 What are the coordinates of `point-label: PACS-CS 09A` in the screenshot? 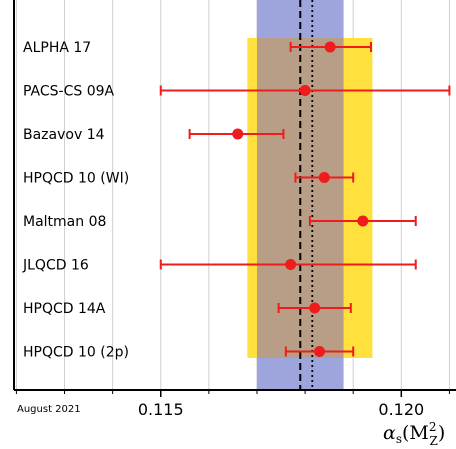 It's located at (69, 92).